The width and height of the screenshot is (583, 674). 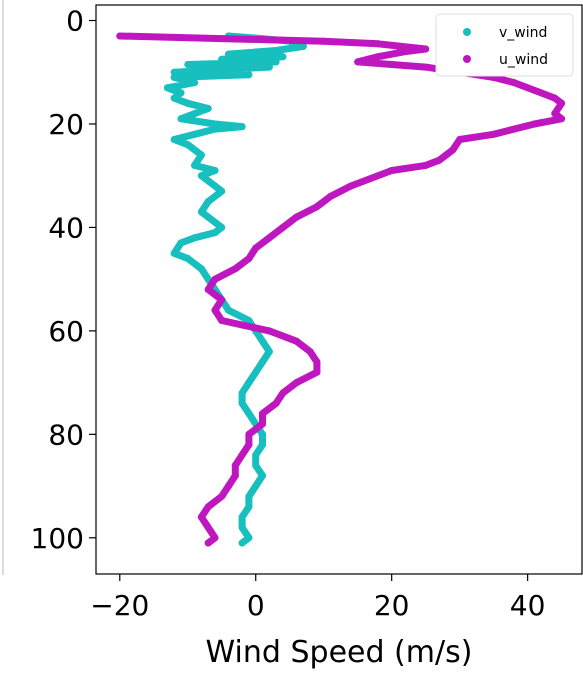 I want to click on x-axis-label: Wind Speed (m/s), so click(x=339, y=652).